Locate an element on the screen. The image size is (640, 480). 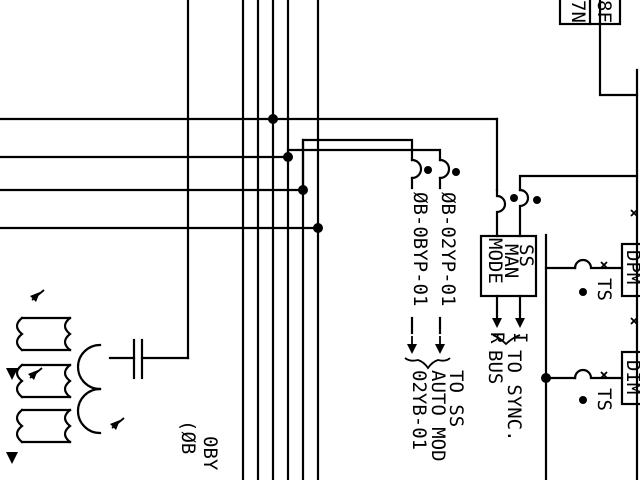
dpm-label: DPM is located at coordinates (631, 267).